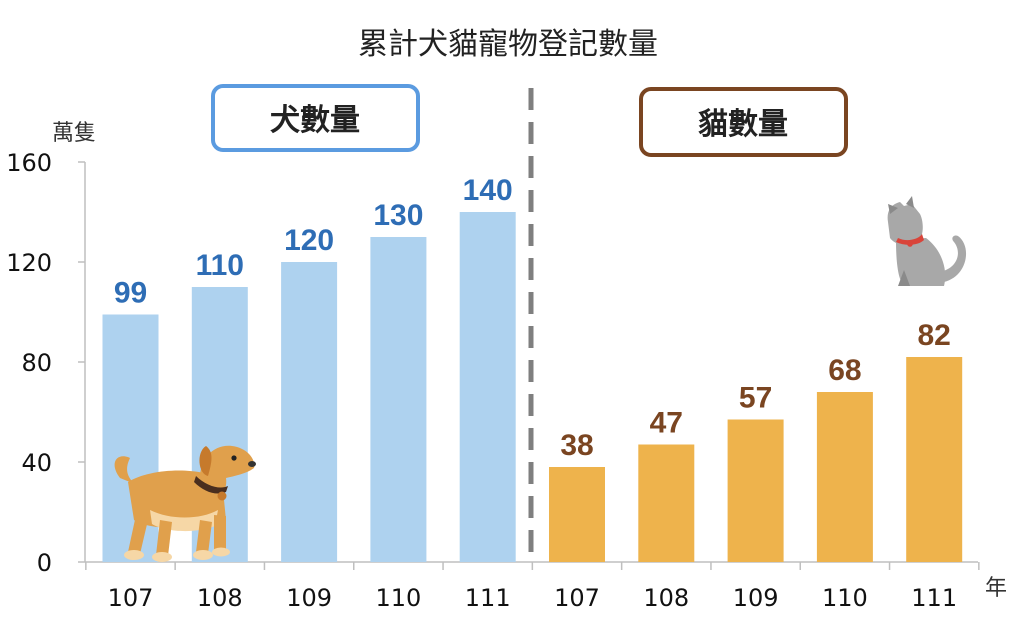 The image size is (1016, 641). What do you see at coordinates (844, 370) in the screenshot?
I see `value-label: 68` at bounding box center [844, 370].